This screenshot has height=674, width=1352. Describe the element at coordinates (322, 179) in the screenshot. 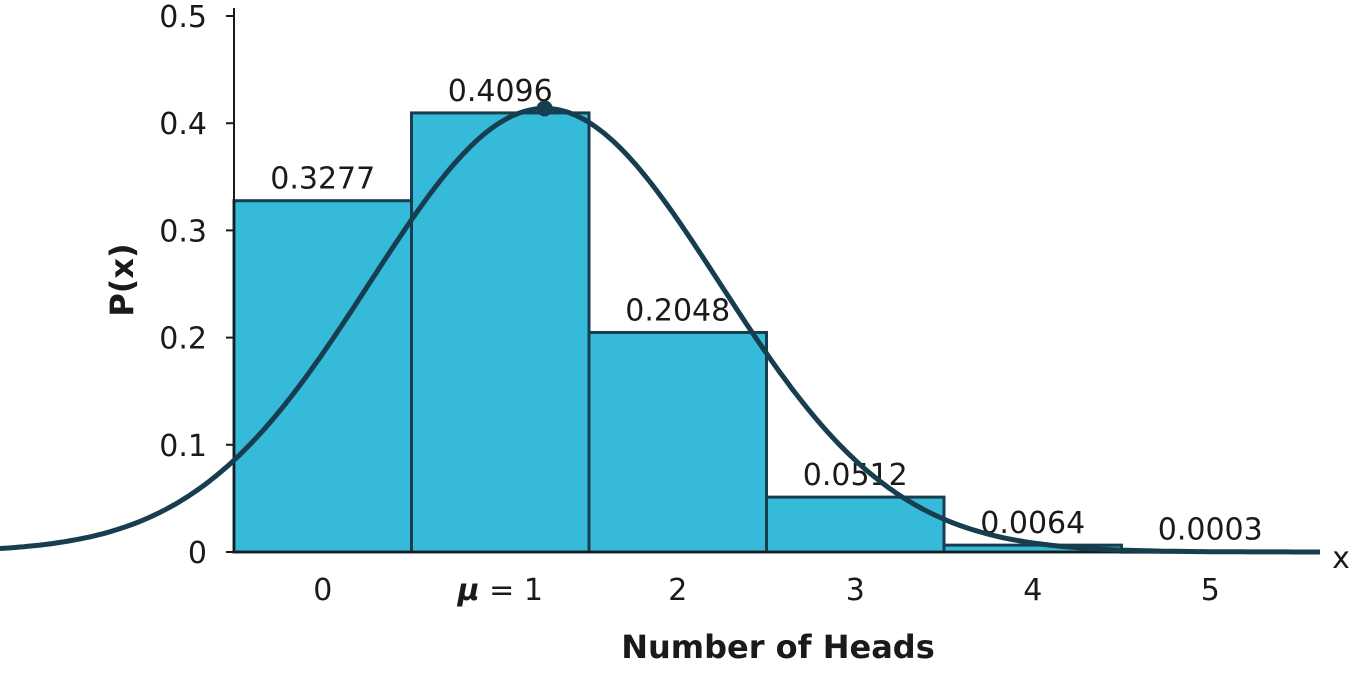

I see `bar-value-label-0: 0.3277` at that location.